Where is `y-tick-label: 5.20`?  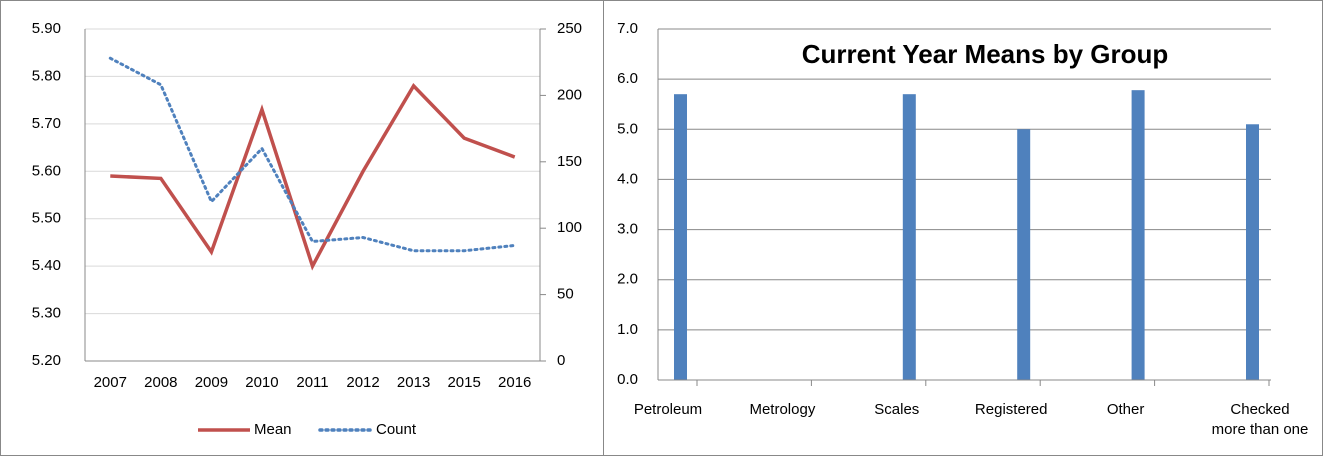
y-tick-label: 5.20 is located at coordinates (46, 360).